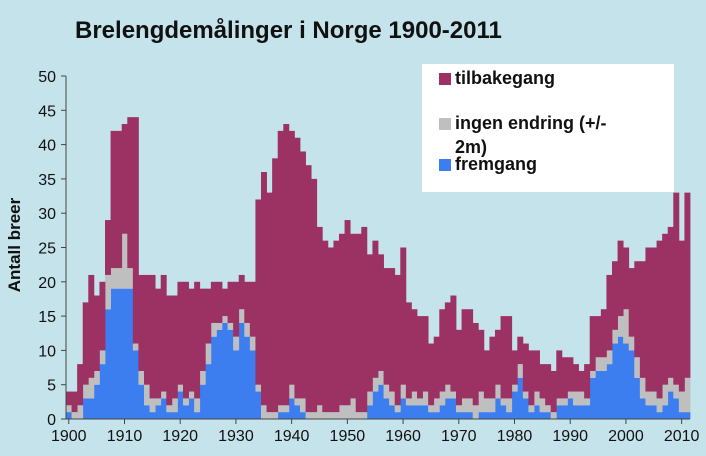  I want to click on bar-ingen-1985, so click(542, 405).